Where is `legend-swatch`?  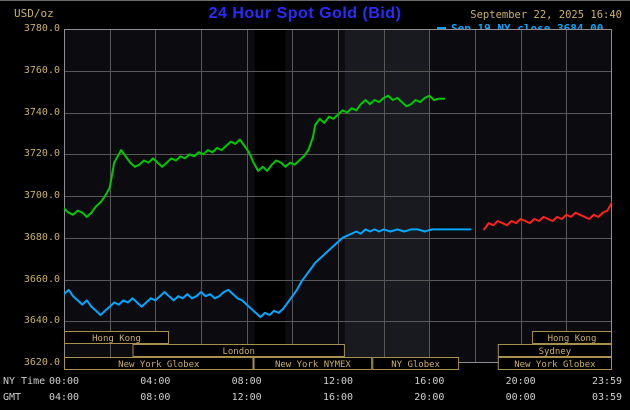 legend-swatch is located at coordinates (441, 28).